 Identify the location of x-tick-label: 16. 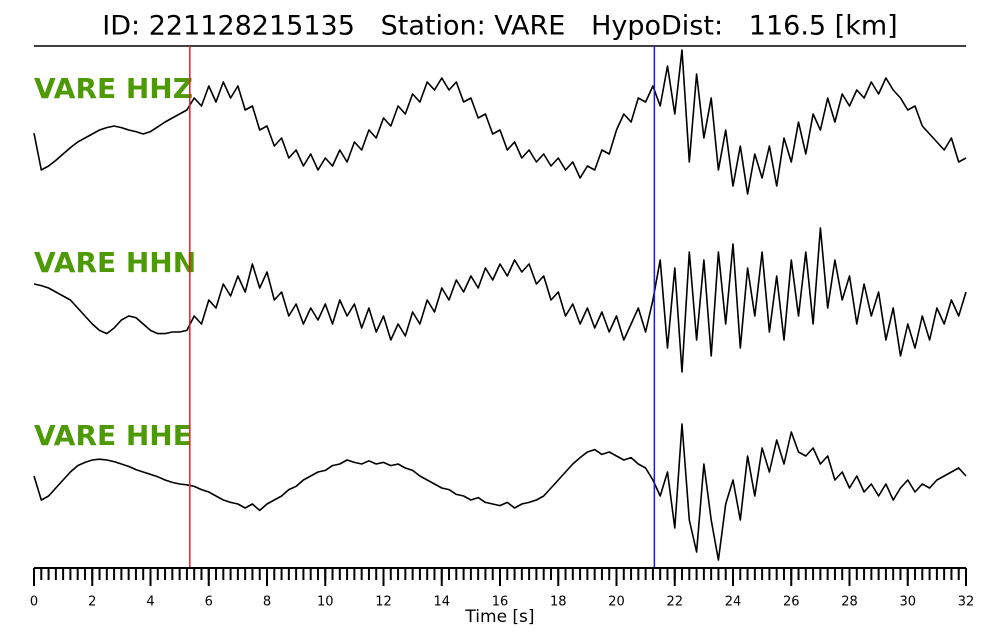
(500, 602).